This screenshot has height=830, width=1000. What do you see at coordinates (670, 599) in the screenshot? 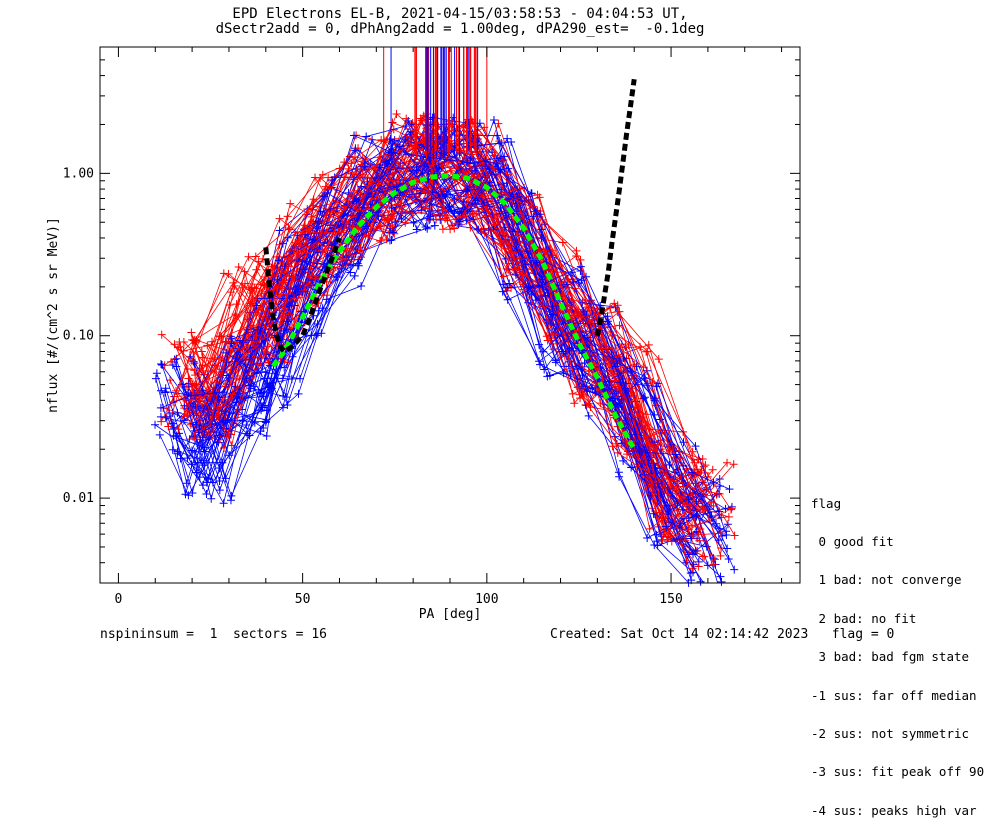
I see `x-tick-label: 150` at bounding box center [670, 599].